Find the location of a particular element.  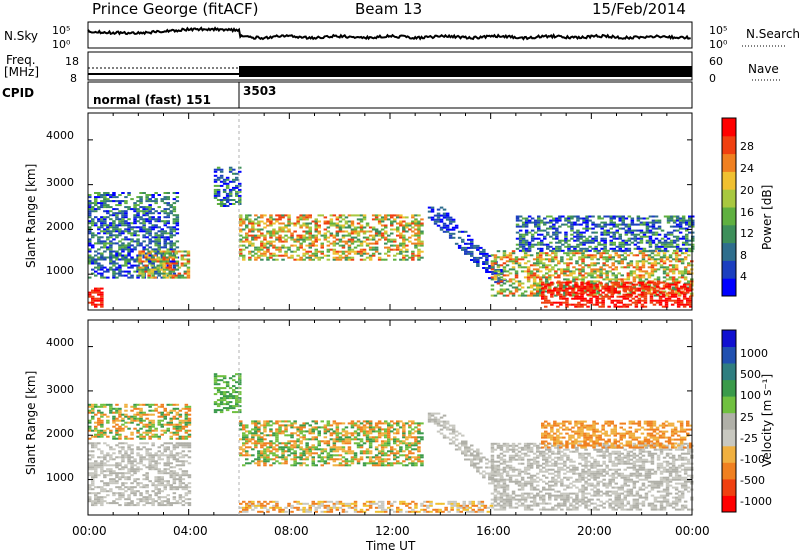

noise-tick-left-high: 10⁵ is located at coordinates (61, 30).